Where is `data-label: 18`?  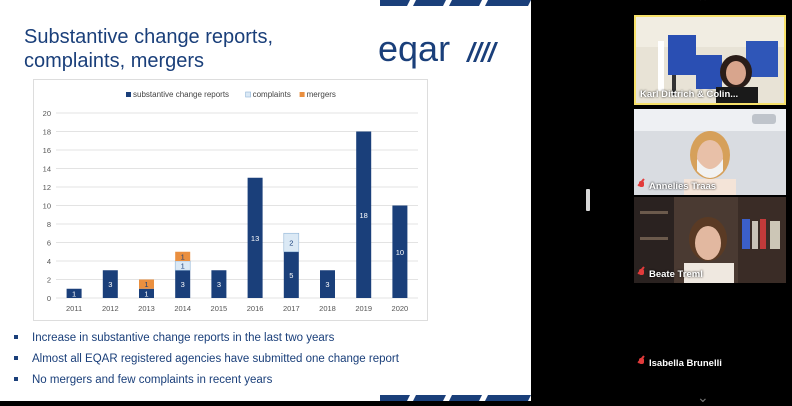 data-label: 18 is located at coordinates (364, 215).